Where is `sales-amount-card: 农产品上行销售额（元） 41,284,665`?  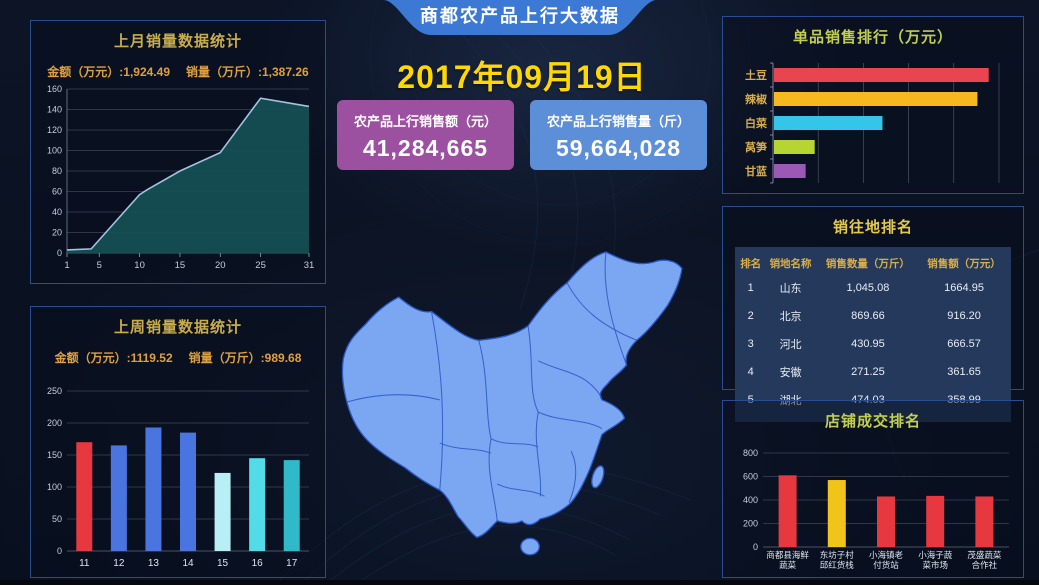 sales-amount-card: 农产品上行销售额（元） 41,284,665 is located at coordinates (425, 135).